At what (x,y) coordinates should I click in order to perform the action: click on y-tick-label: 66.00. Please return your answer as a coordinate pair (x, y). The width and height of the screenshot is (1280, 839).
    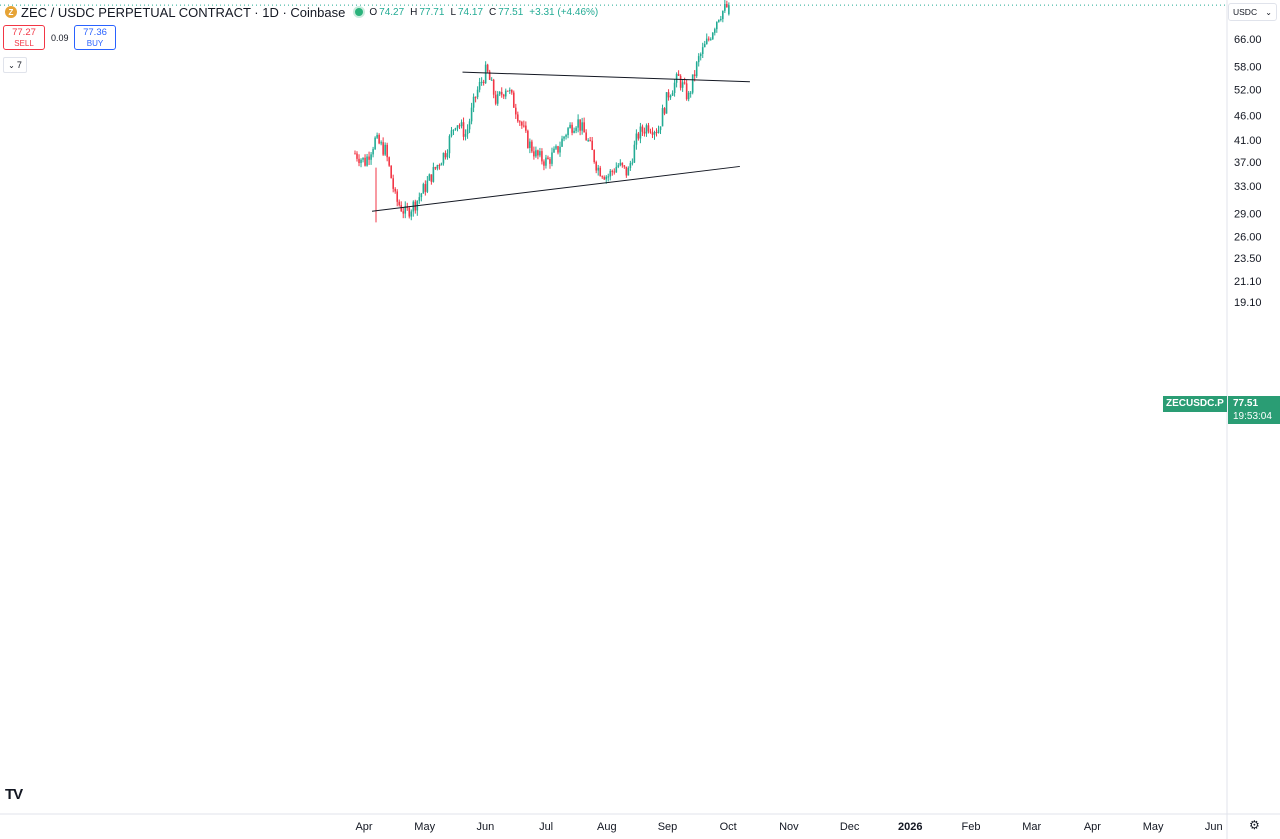
    Looking at the image, I should click on (1248, 40).